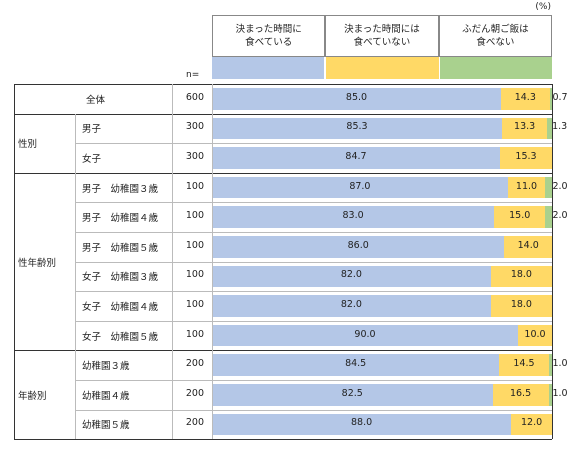  I want to click on label-column-divider, so click(172, 262).